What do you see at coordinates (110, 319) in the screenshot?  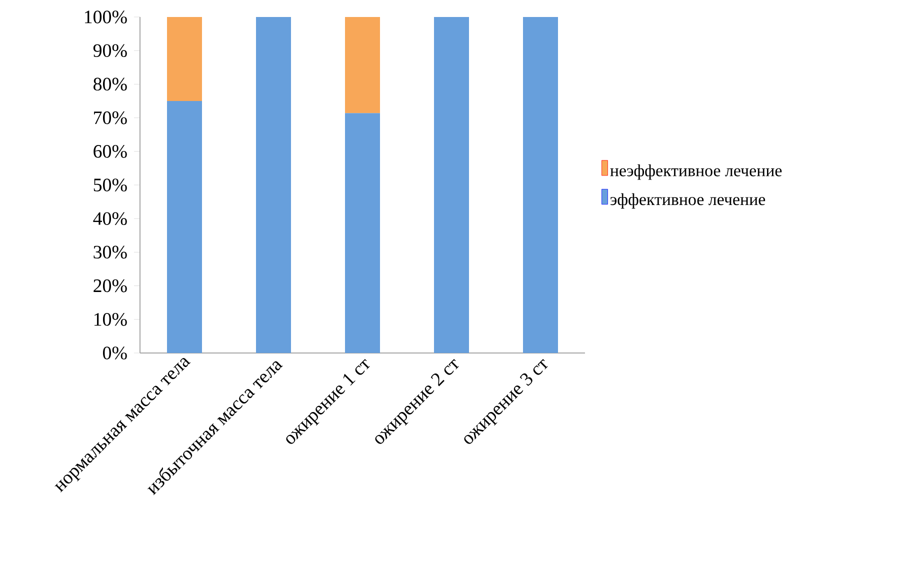 I see `y-tick-label: 10%` at bounding box center [110, 319].